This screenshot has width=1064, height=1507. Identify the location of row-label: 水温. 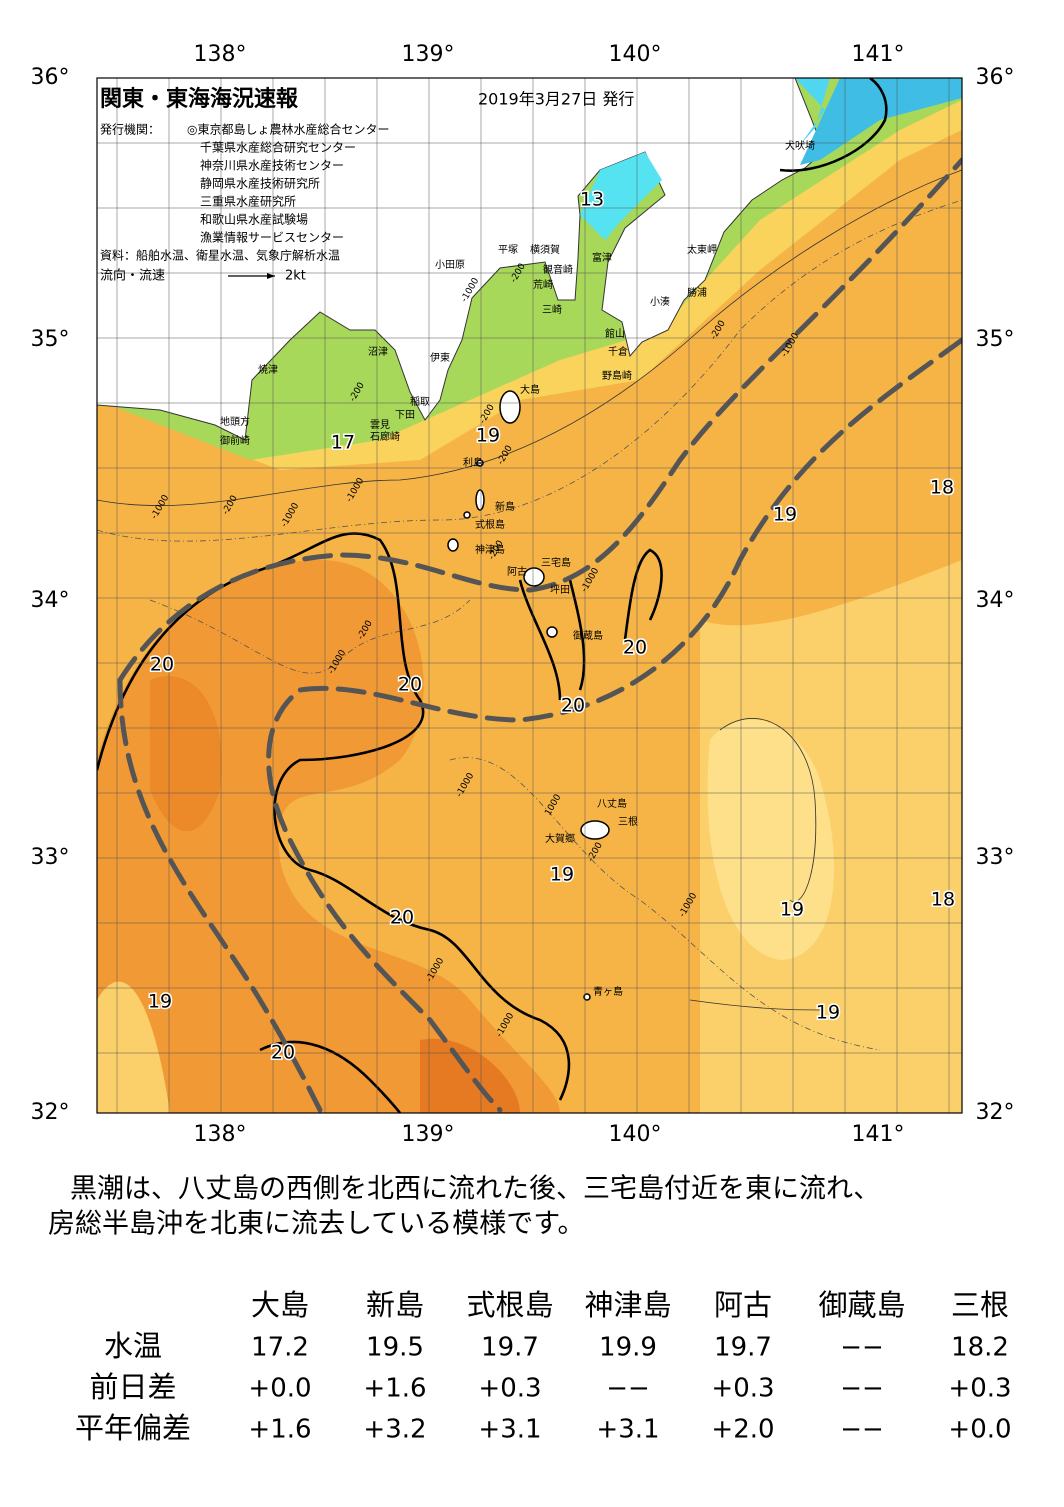
(133, 1346).